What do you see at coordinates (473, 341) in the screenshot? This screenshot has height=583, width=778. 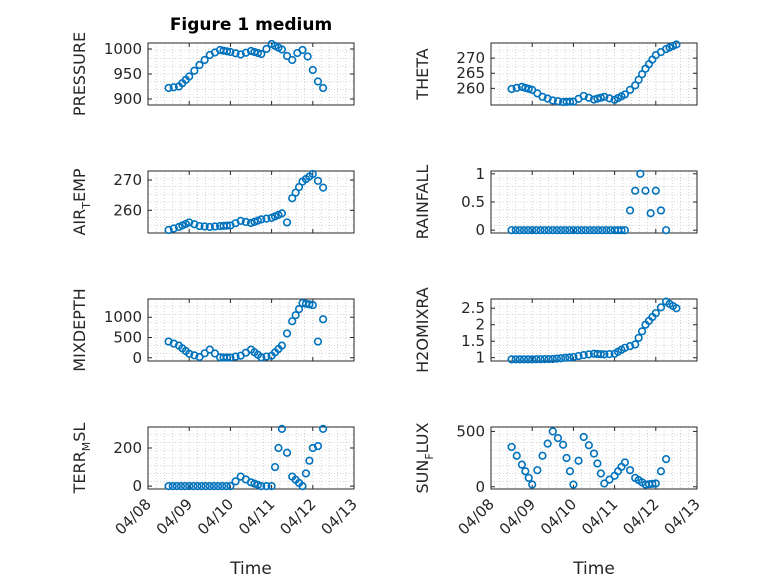 I see `y-tick-label: 1.5` at bounding box center [473, 341].